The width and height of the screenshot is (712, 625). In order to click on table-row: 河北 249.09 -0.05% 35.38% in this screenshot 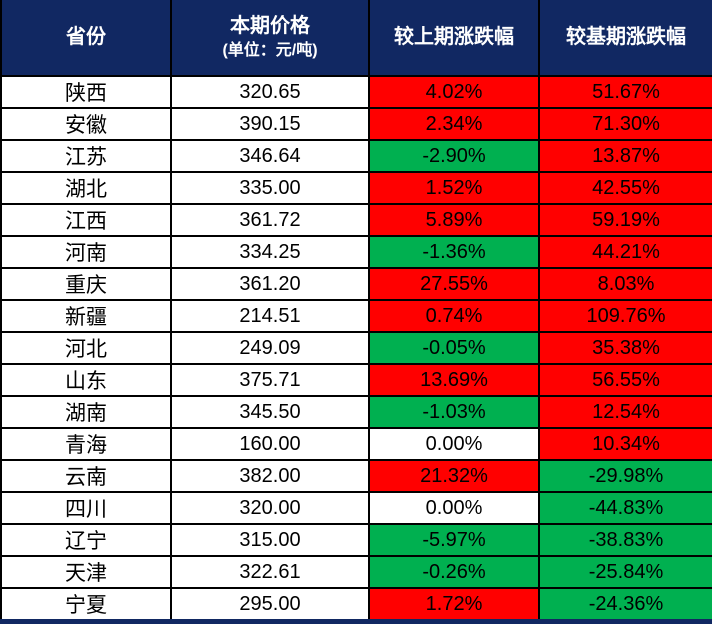, I will do `click(356, 348)`.